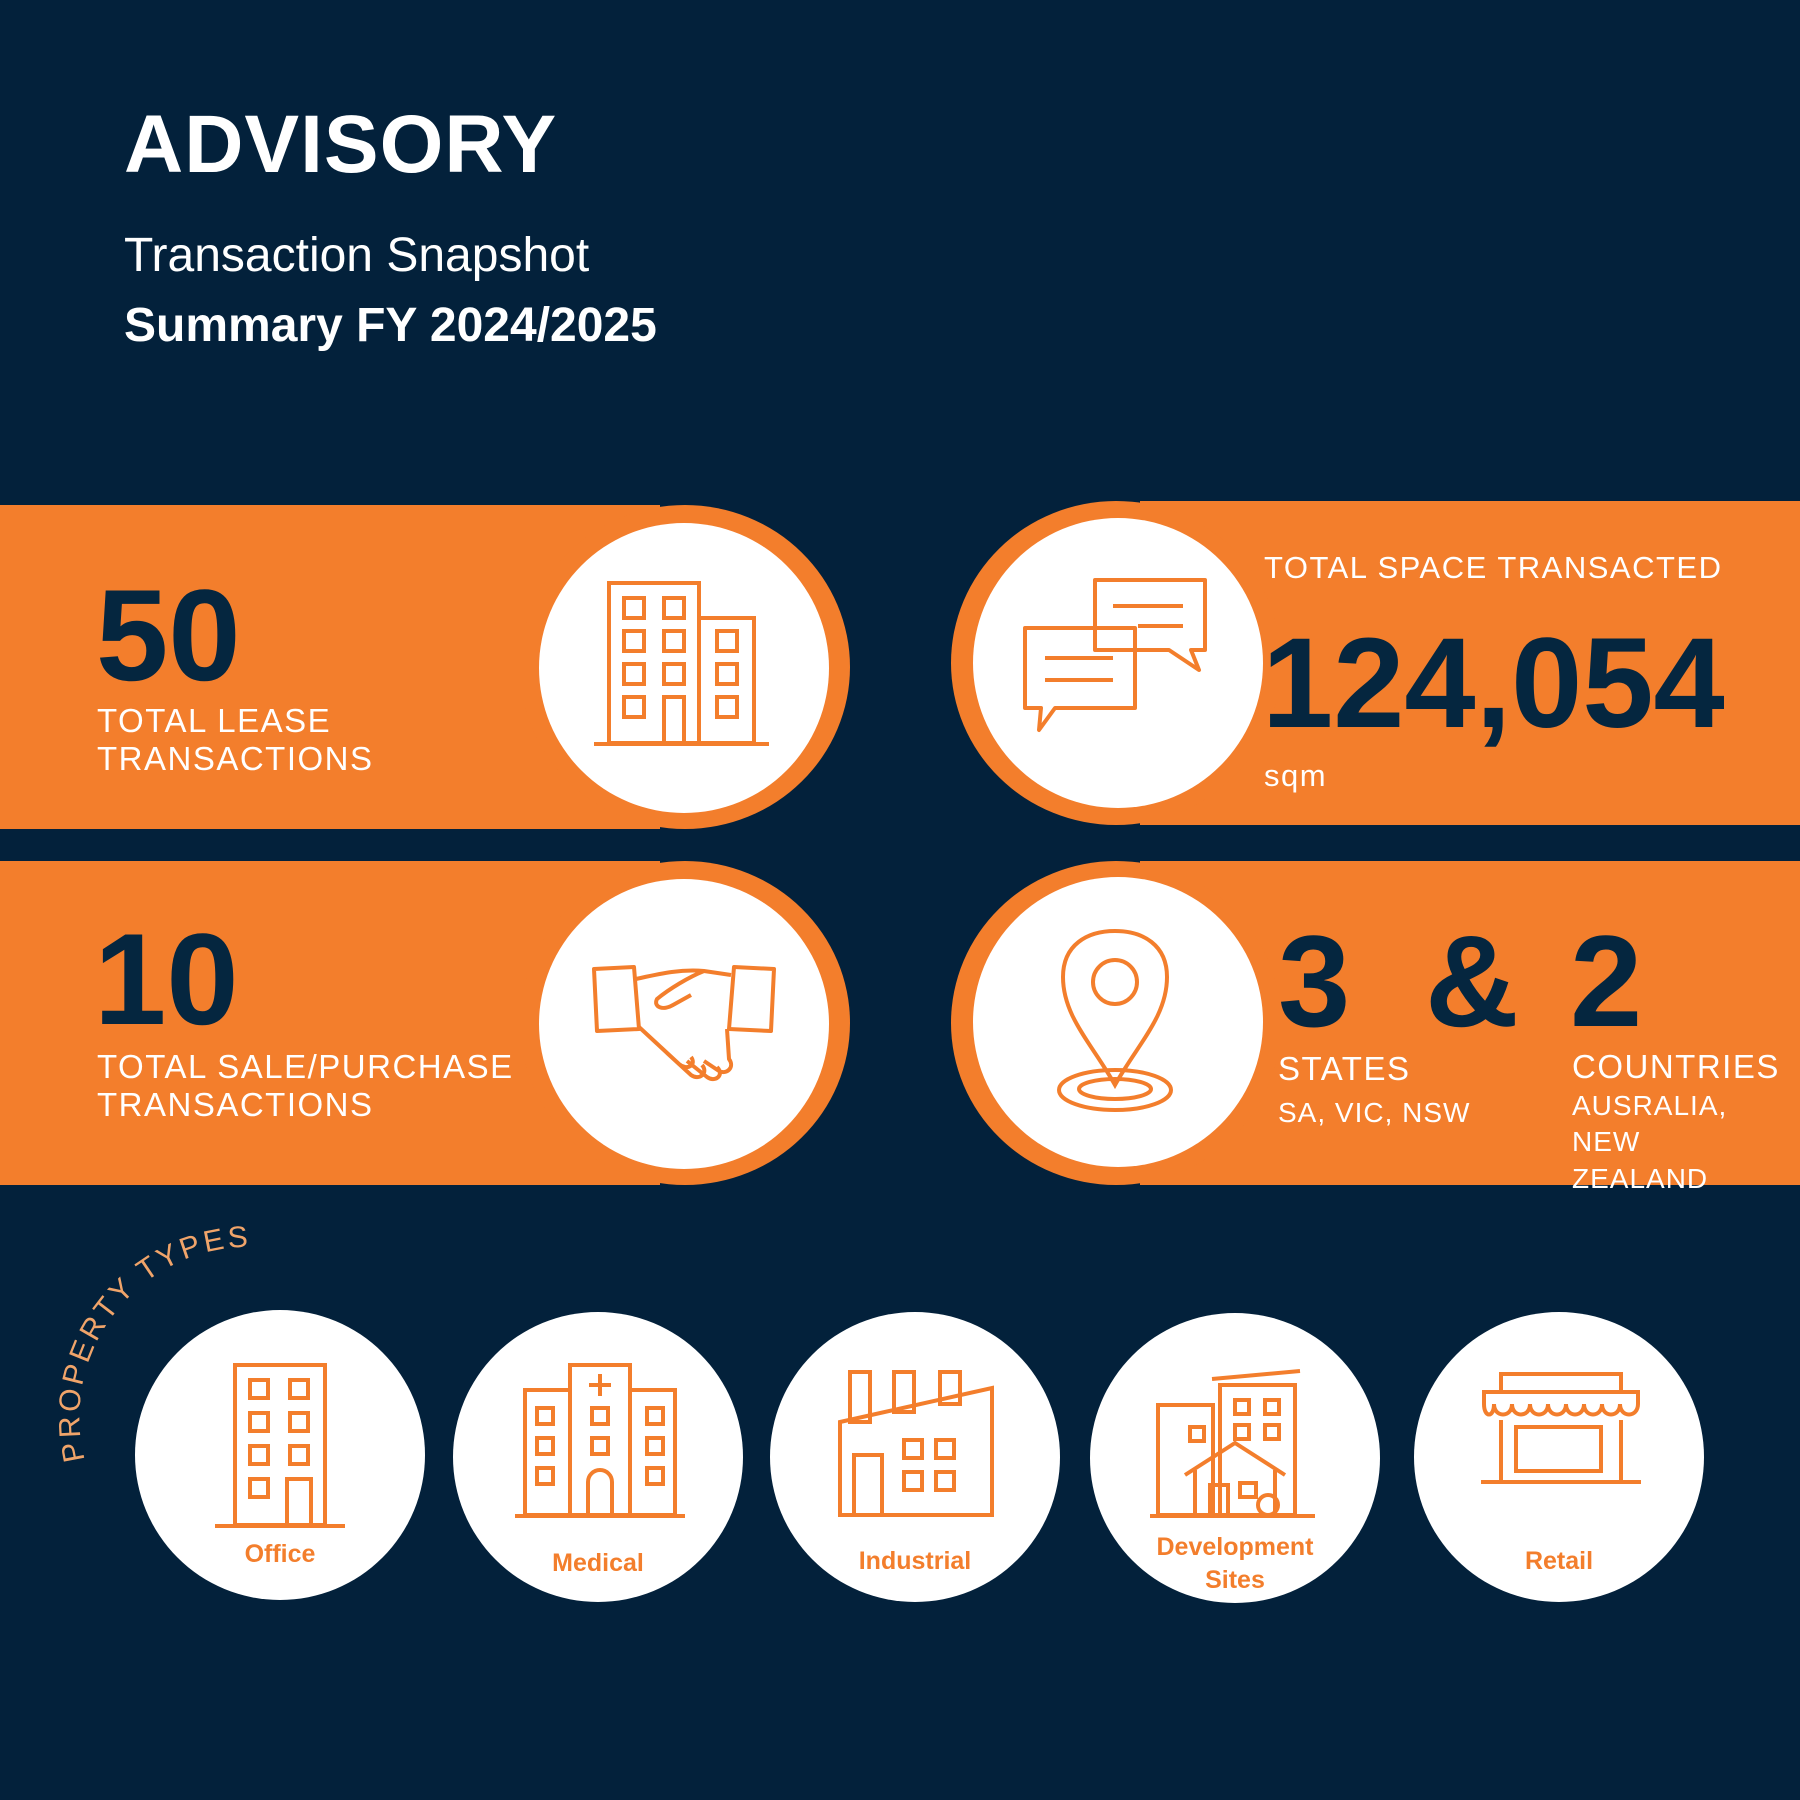  Describe the element at coordinates (1296, 775) in the screenshot. I see `space-unit: sqm` at that location.